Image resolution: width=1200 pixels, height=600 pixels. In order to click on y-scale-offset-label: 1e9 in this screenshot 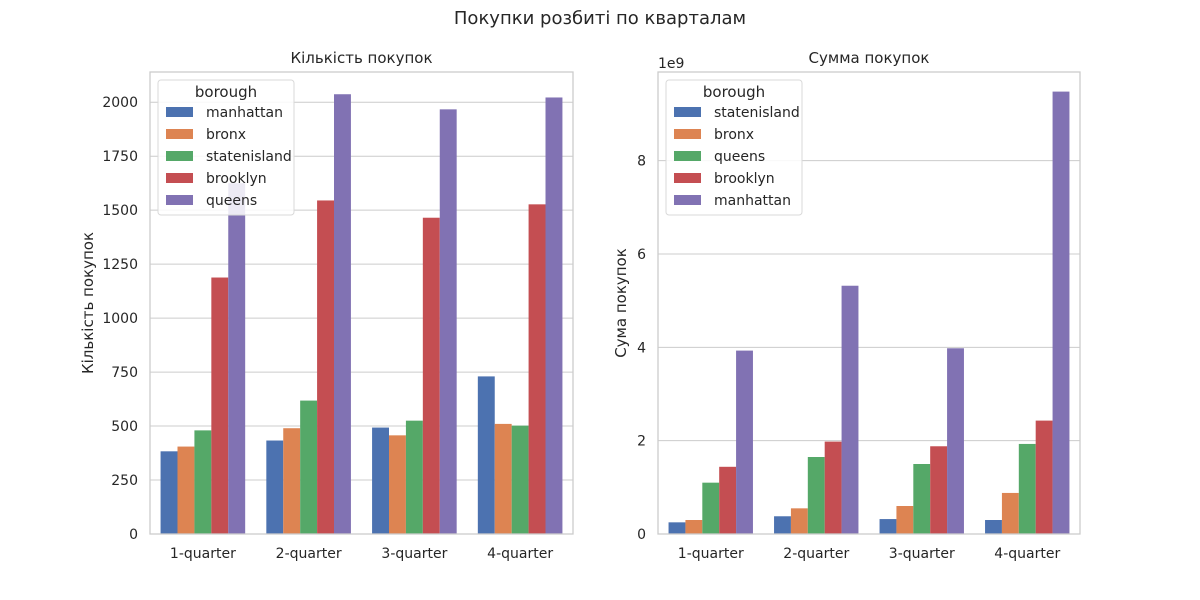, I will do `click(671, 64)`.